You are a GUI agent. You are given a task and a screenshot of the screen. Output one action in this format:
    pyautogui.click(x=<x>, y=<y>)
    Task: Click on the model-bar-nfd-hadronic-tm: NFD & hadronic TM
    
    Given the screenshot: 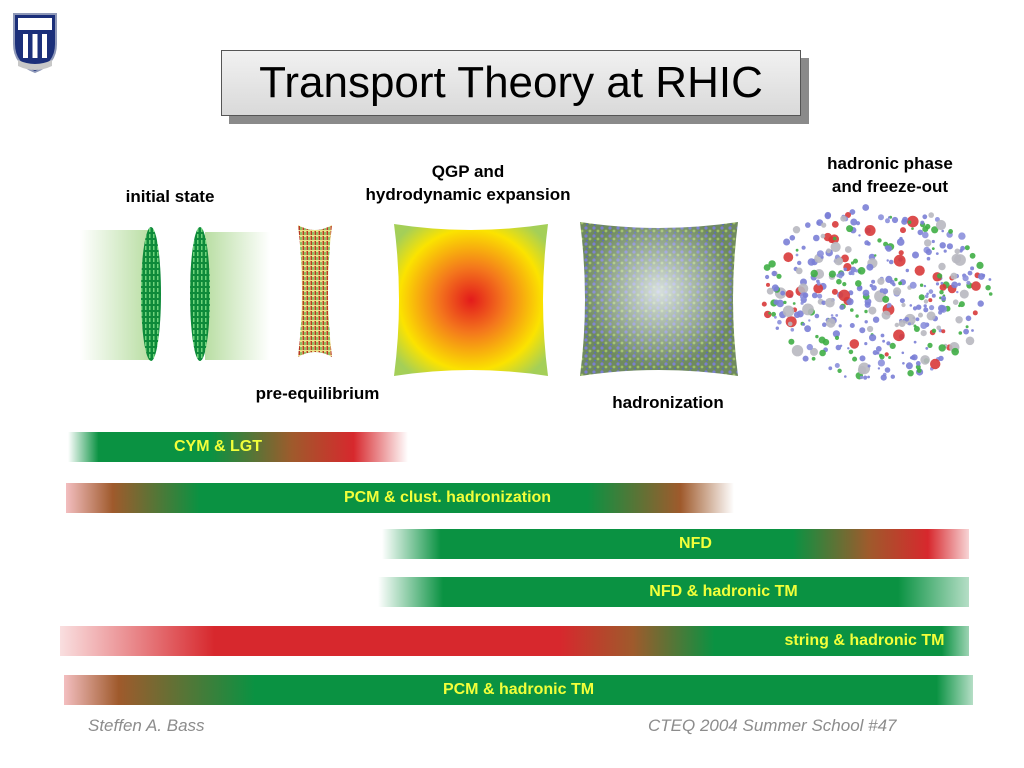 What is the action you would take?
    pyautogui.click(x=673, y=592)
    